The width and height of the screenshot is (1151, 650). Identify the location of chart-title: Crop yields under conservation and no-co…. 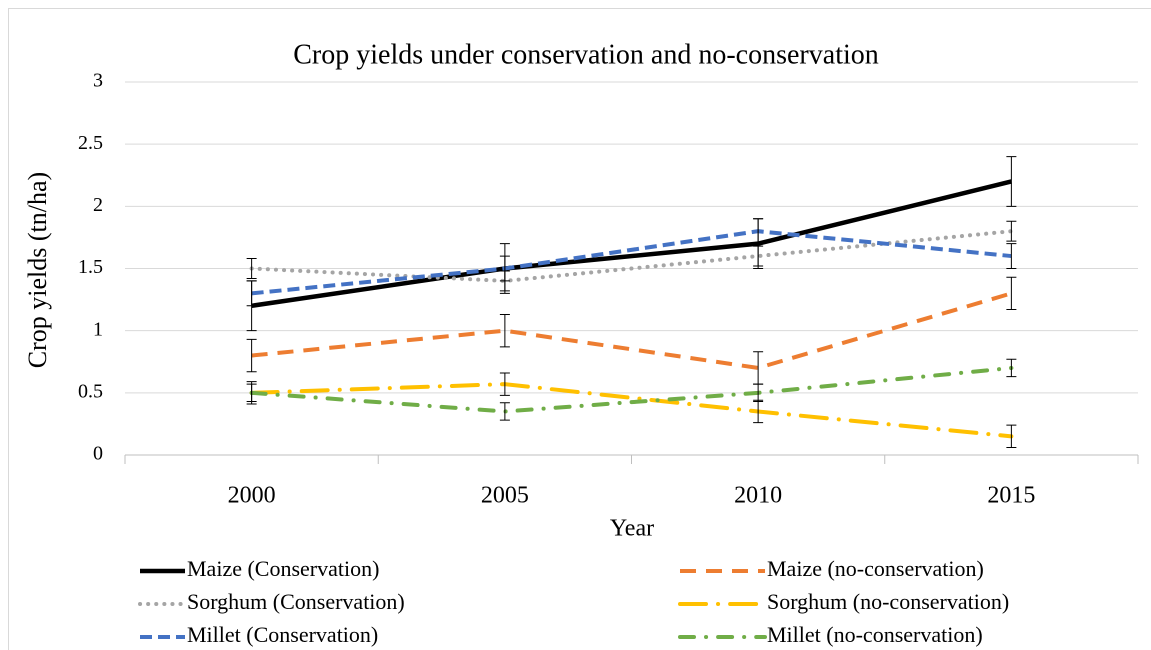
(586, 54).